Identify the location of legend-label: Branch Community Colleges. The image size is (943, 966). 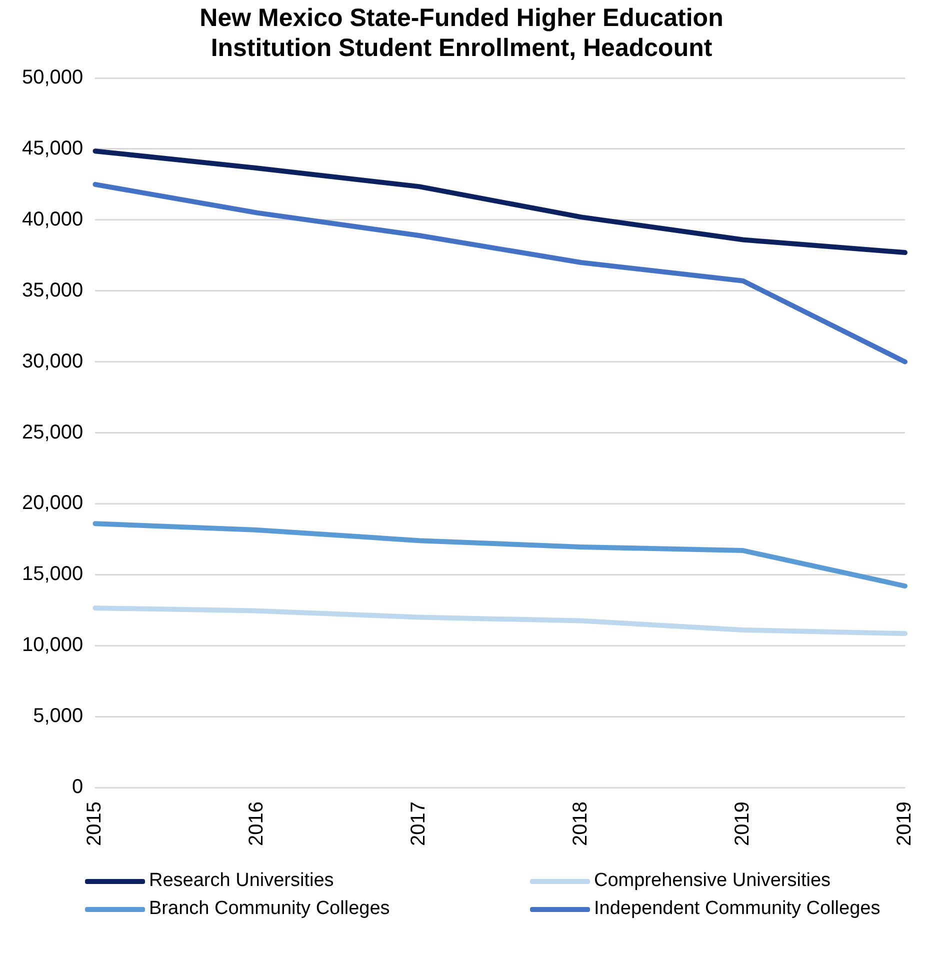
(269, 909).